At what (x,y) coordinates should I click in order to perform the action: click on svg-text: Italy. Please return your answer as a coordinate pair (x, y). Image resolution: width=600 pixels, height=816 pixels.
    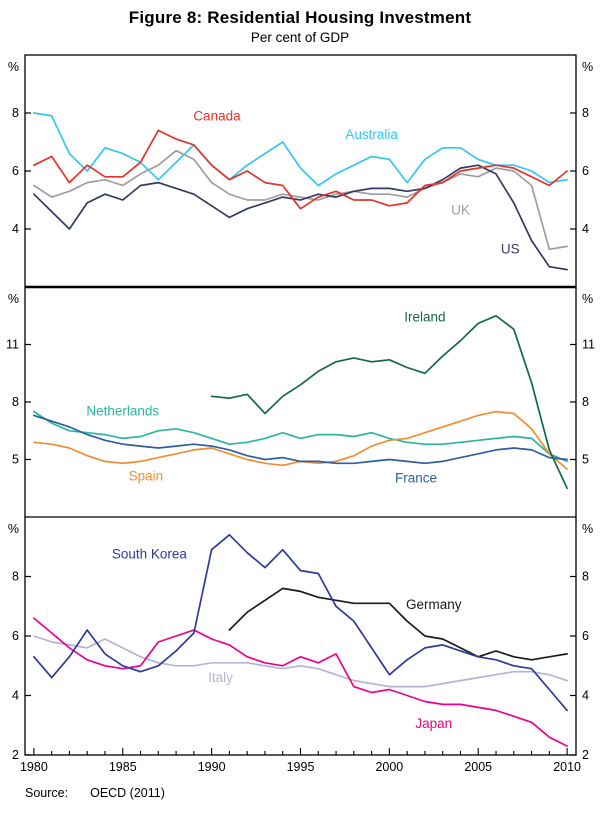
    Looking at the image, I should click on (220, 677).